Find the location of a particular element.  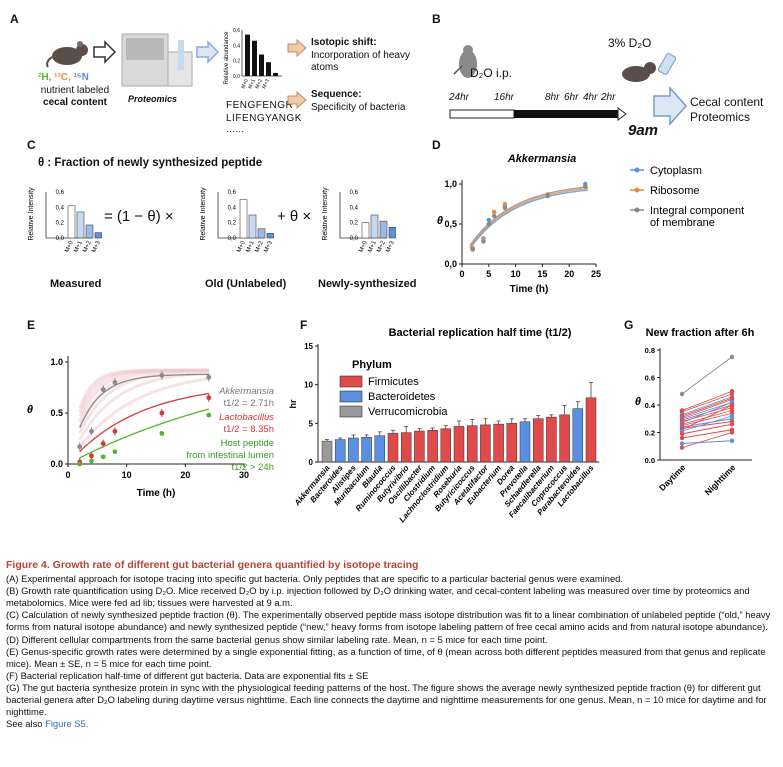

mouse-injection-icon is located at coordinates (465, 61).